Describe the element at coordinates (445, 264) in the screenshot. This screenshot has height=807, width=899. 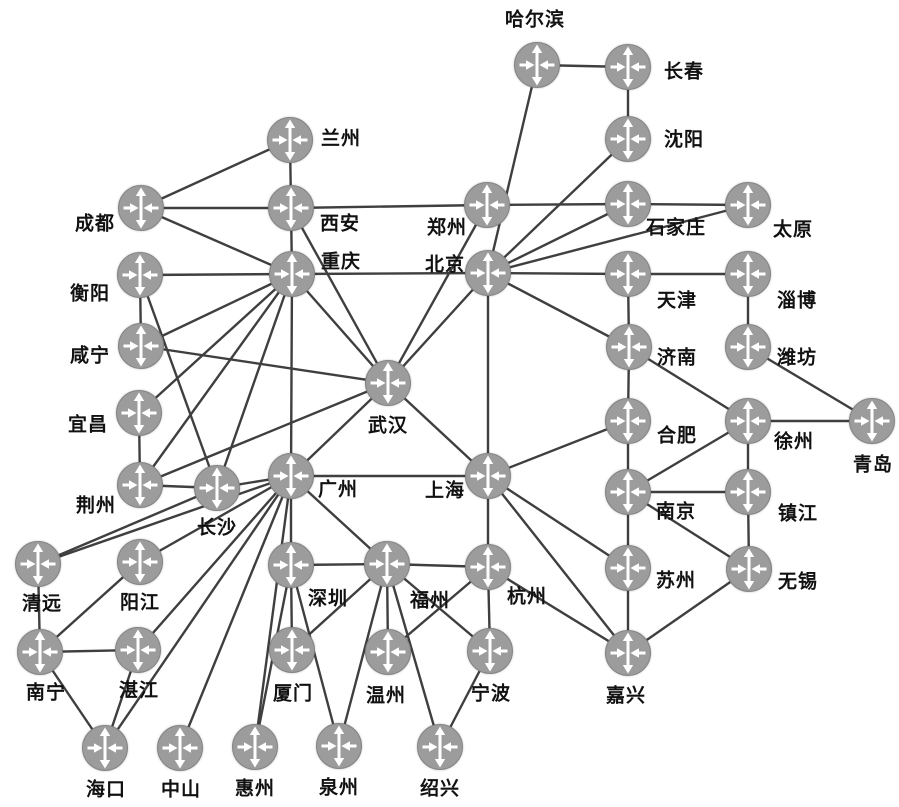
I see `node-label-beijing: 北京` at that location.